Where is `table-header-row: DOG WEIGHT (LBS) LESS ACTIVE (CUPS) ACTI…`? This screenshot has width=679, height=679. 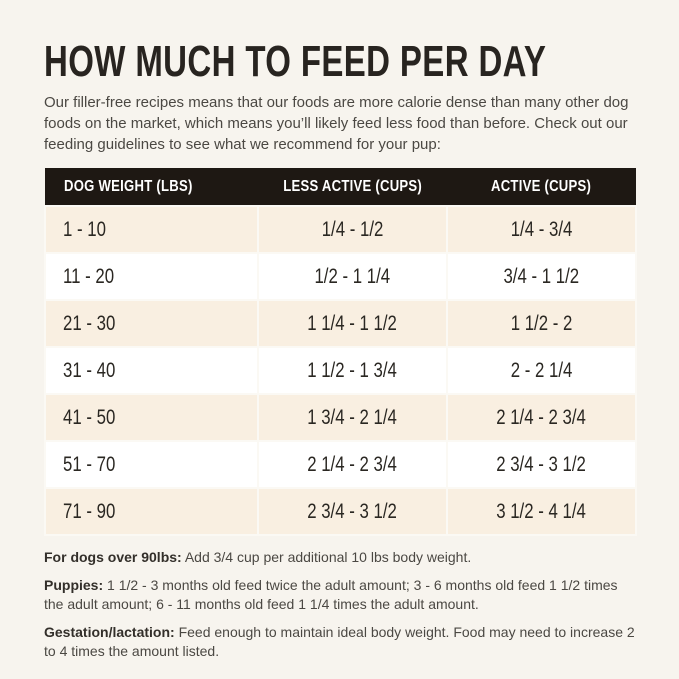
table-header-row: DOG WEIGHT (LBS) LESS ACTIVE (CUPS) ACTI… is located at coordinates (340, 187).